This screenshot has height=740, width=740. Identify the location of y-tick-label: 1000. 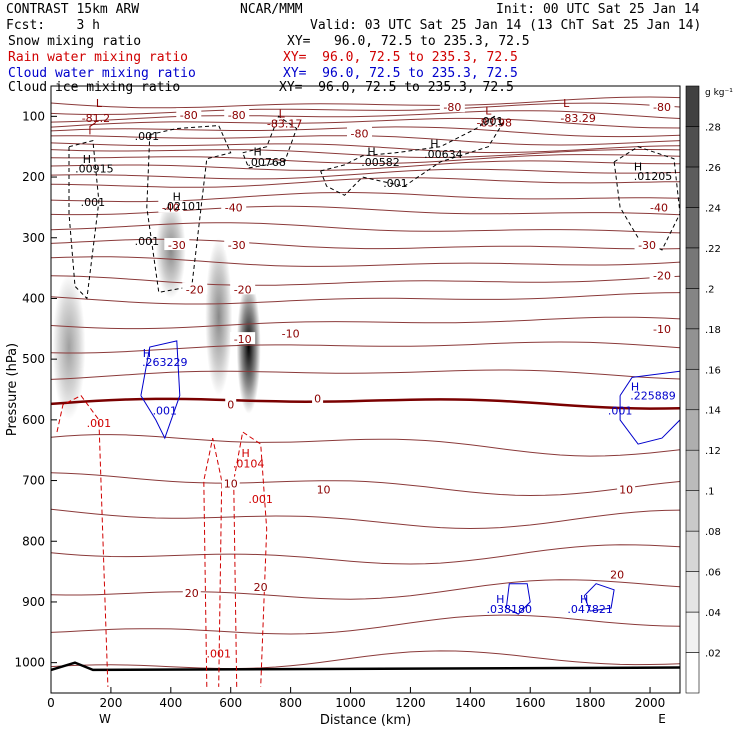
(29, 663).